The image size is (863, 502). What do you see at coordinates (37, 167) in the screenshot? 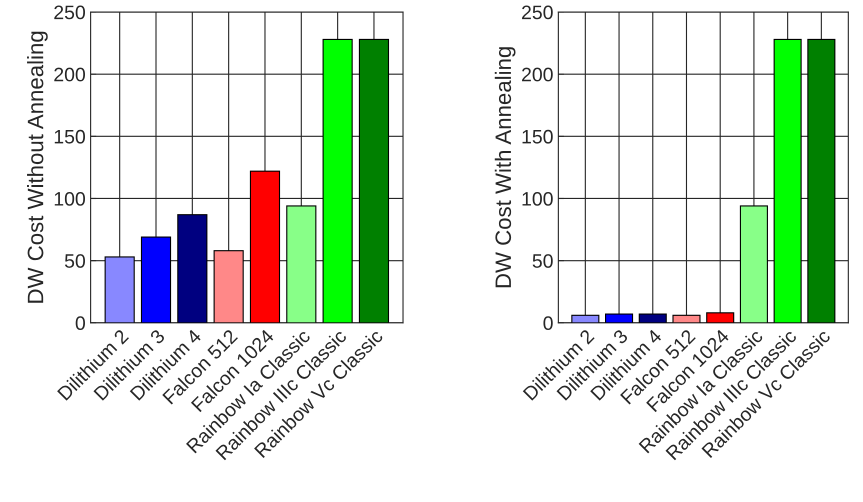
I see `y-axis-title: DW Cost Without Annealing` at bounding box center [37, 167].